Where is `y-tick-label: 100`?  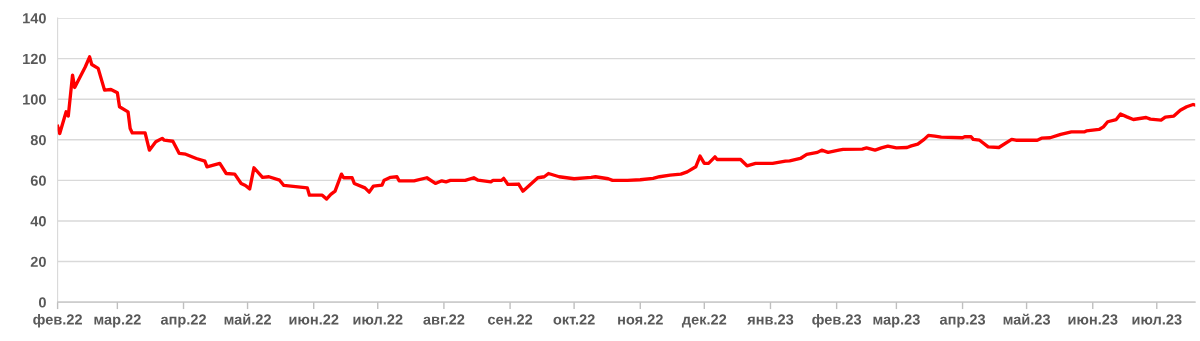
y-tick-label: 100 is located at coordinates (34, 99).